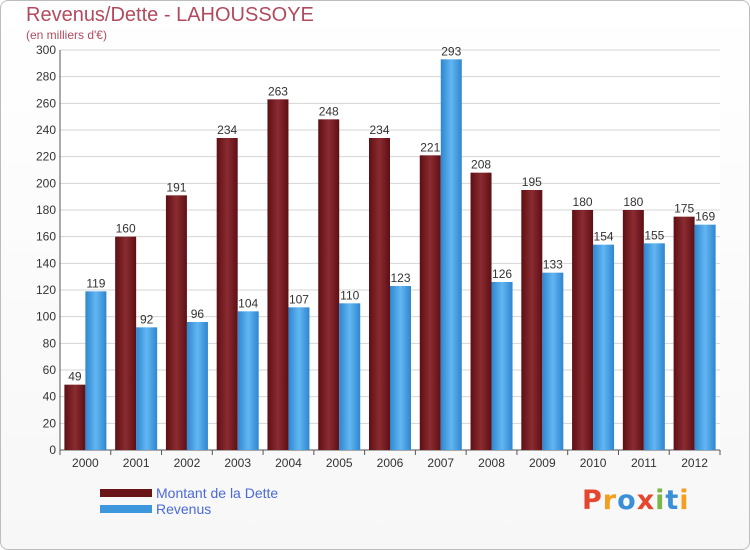 This screenshot has width=750, height=550. I want to click on data-label: 133, so click(553, 265).